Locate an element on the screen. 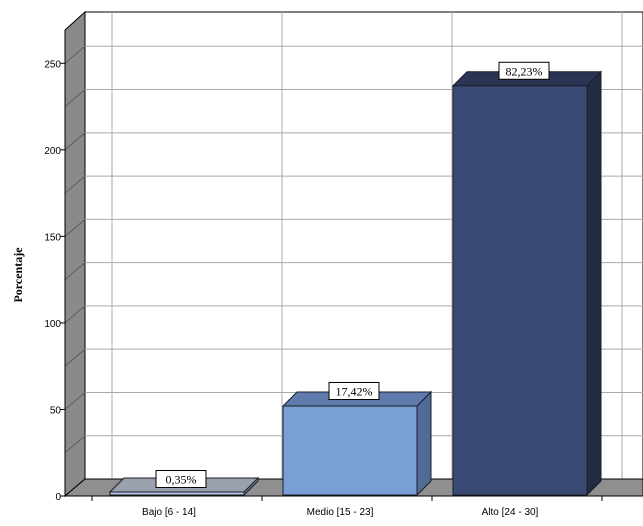  data-label-text: 82,23% is located at coordinates (524, 71).